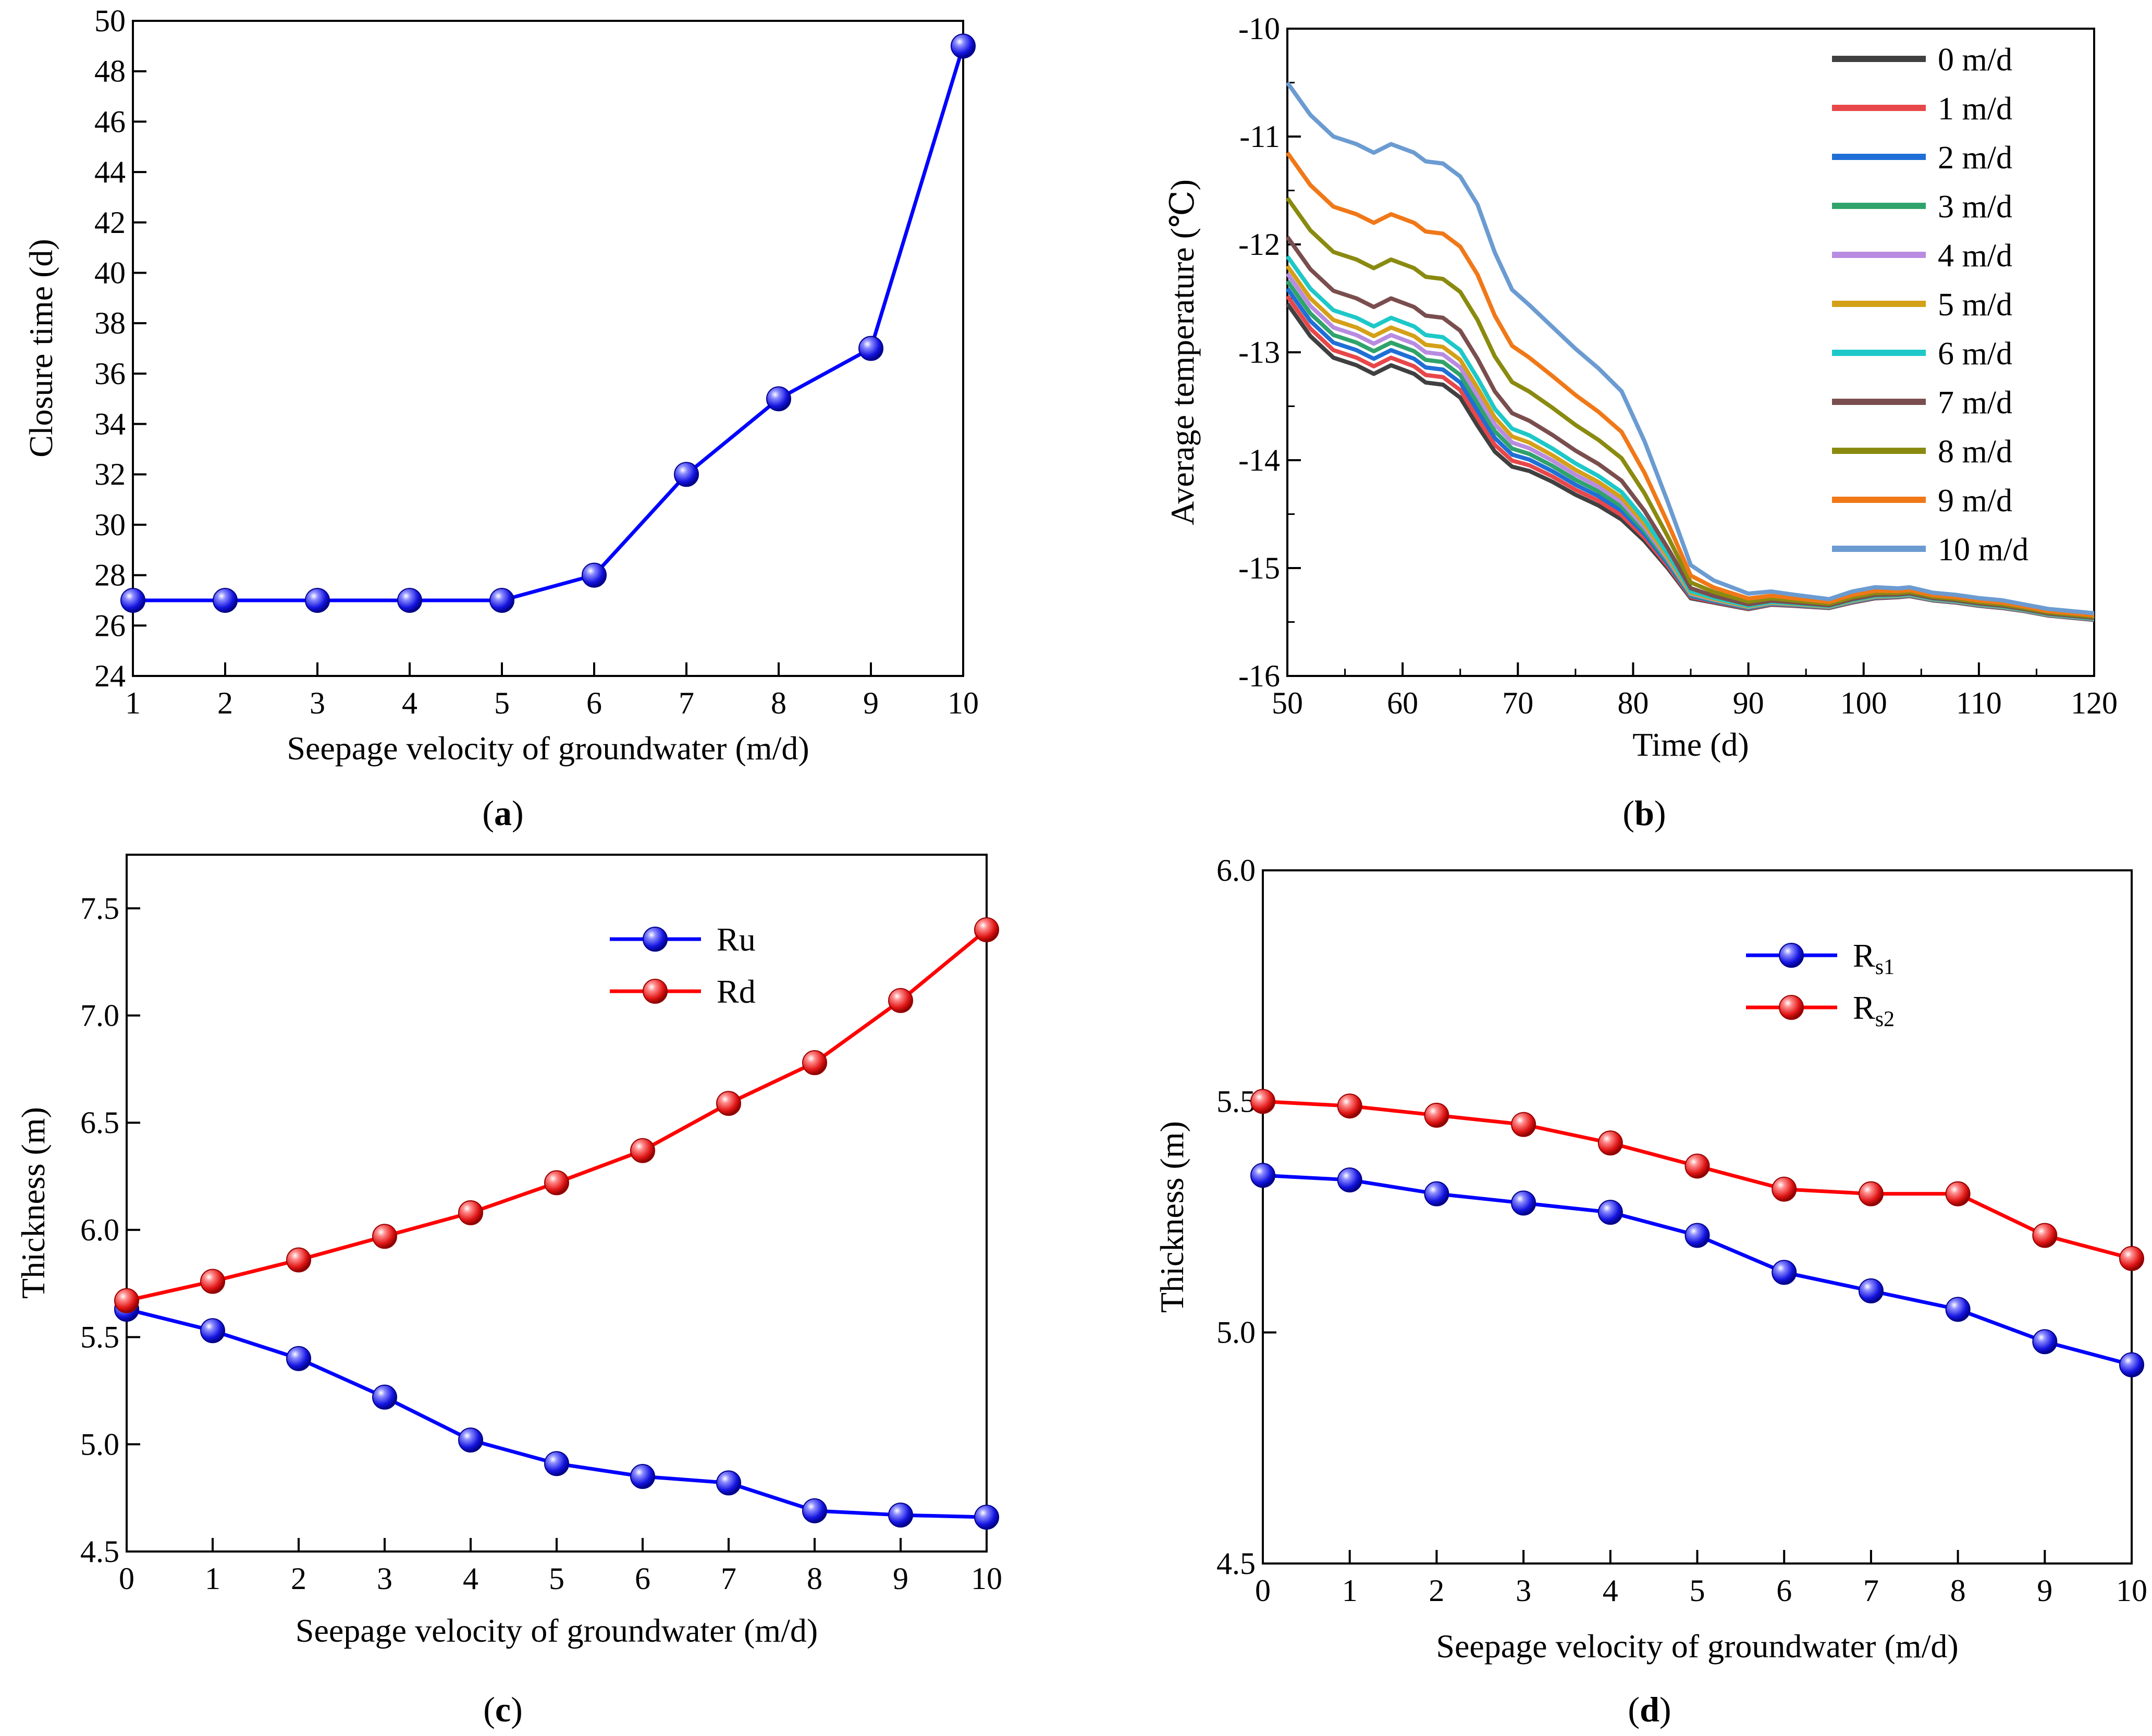 Image resolution: width=2152 pixels, height=1736 pixels. I want to click on x-tick-label-a: 3, so click(317, 703).